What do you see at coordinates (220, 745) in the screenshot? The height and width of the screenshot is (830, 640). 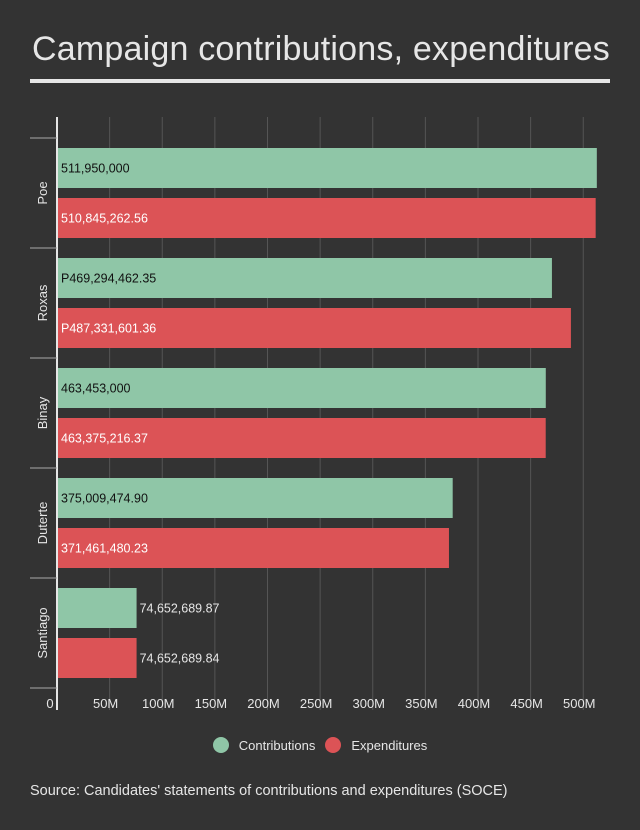 I see `contributions-dot-icon` at bounding box center [220, 745].